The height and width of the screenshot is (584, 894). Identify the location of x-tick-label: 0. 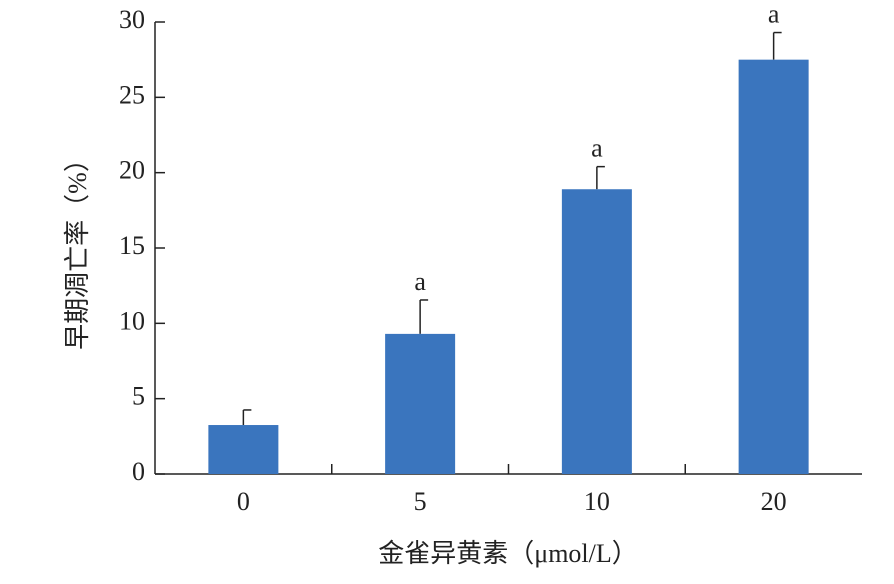
(243, 501).